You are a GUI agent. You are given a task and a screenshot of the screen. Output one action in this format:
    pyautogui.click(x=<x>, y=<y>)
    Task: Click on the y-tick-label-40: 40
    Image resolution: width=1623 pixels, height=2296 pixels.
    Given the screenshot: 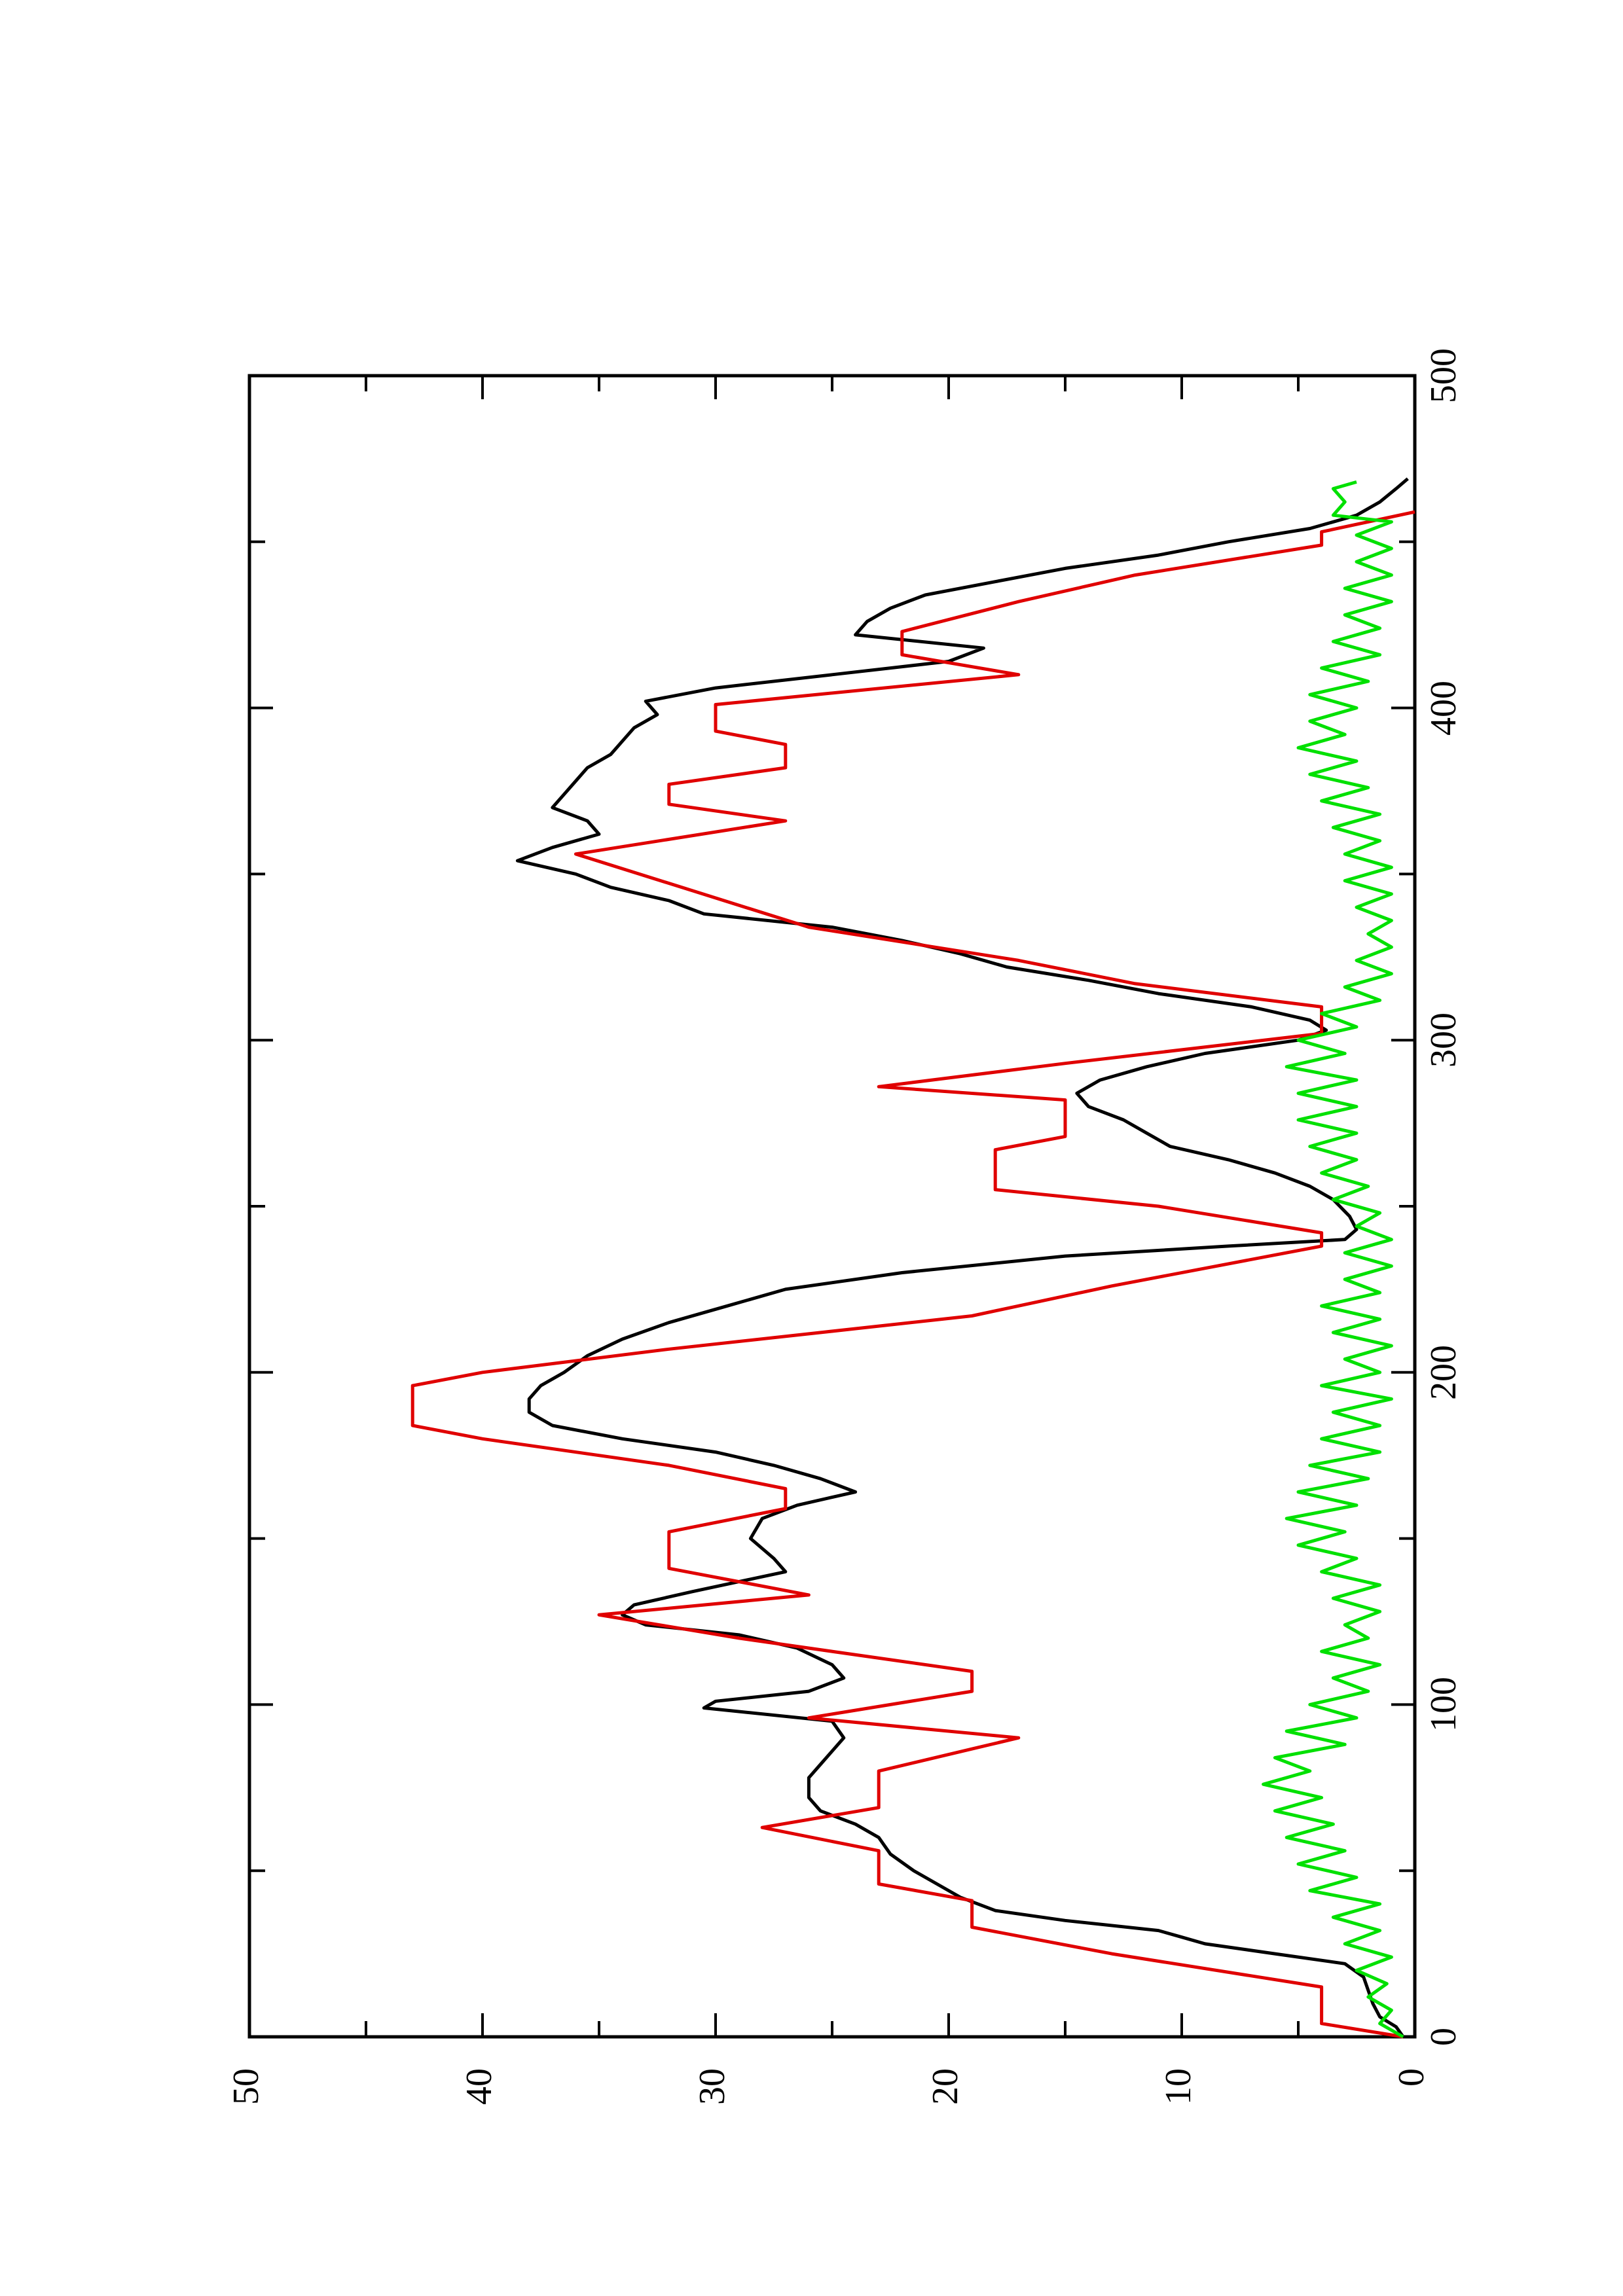 What is the action you would take?
    pyautogui.click(x=479, y=2086)
    